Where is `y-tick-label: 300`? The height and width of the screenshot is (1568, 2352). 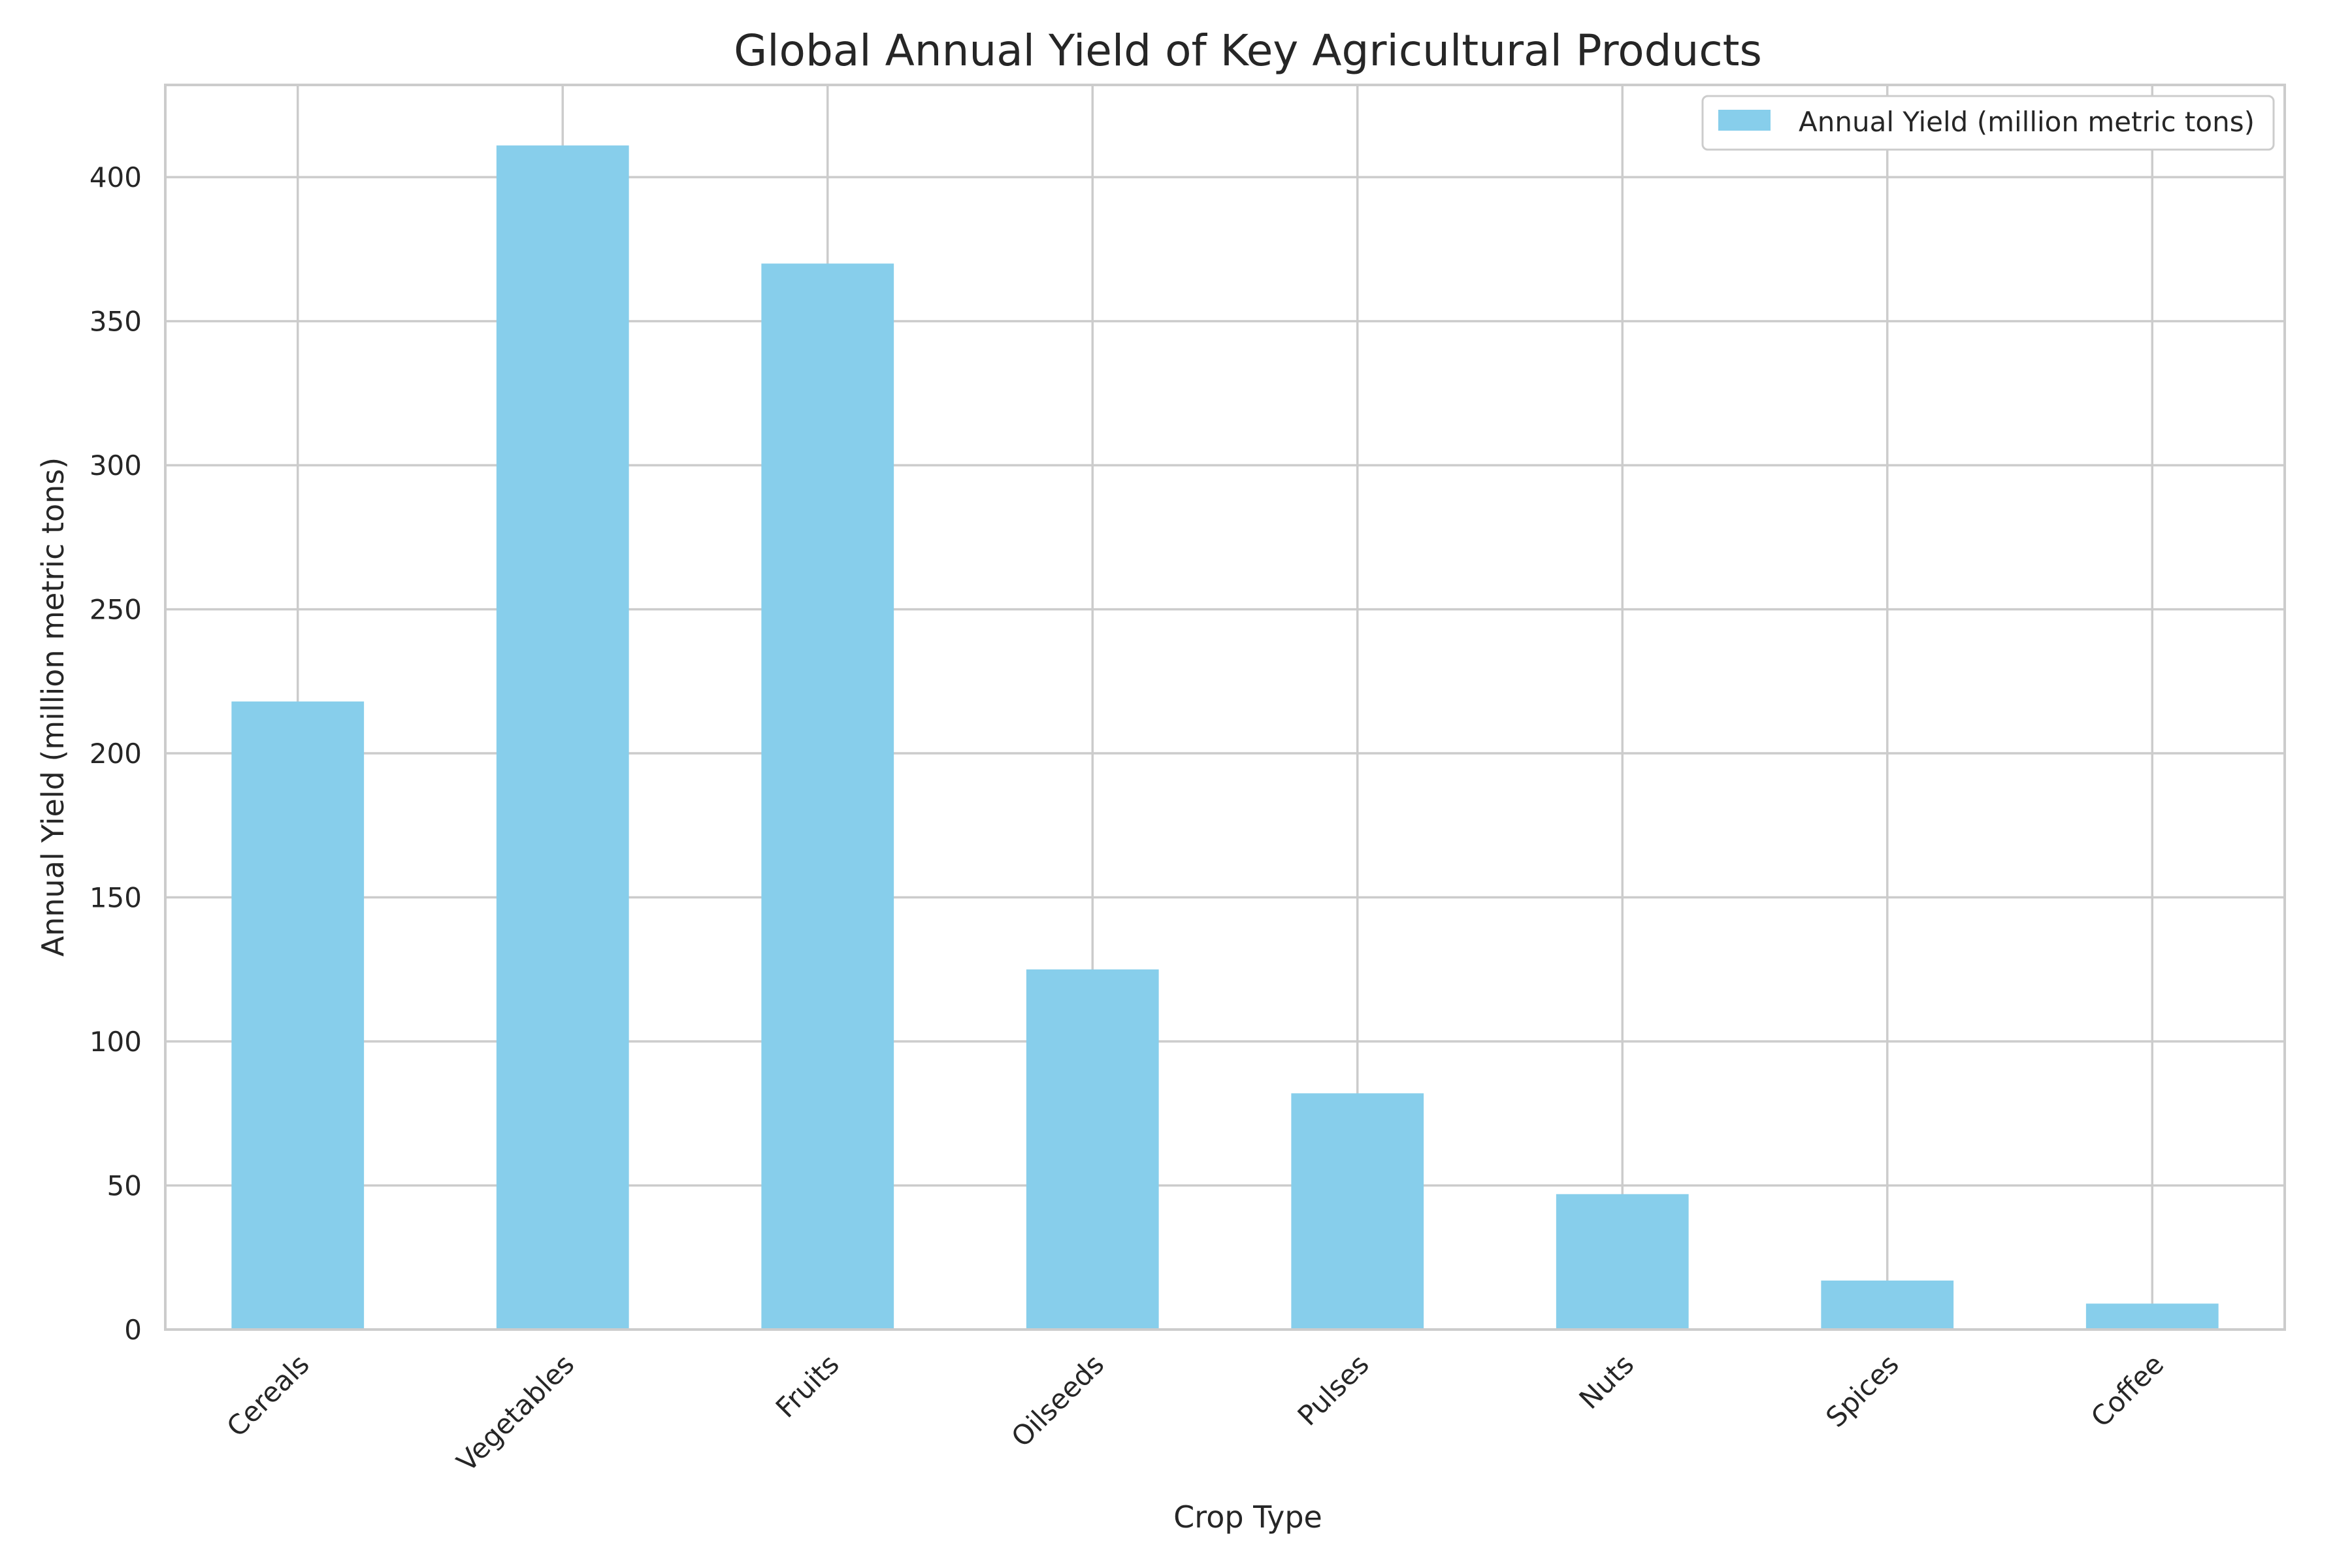
y-tick-label: 300 is located at coordinates (116, 465).